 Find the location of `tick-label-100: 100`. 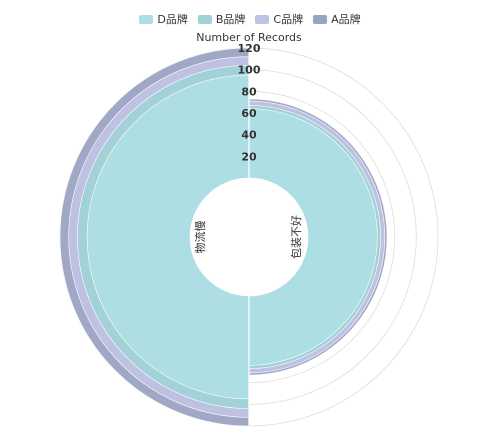

tick-label-100: 100 is located at coordinates (249, 70).